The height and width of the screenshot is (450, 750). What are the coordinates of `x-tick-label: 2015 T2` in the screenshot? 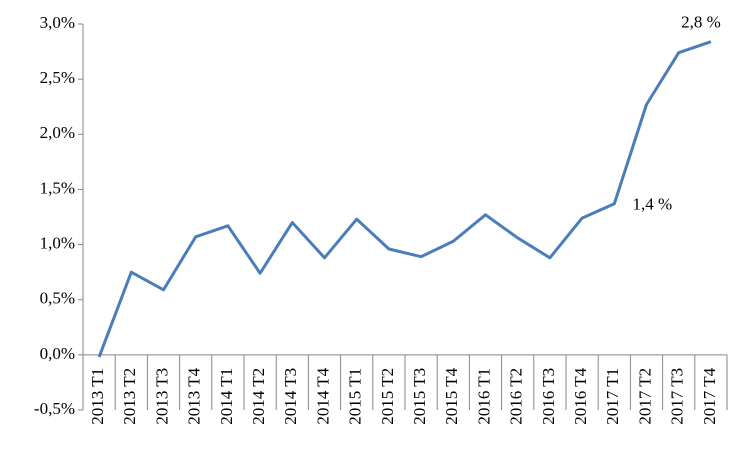 It's located at (387, 396).